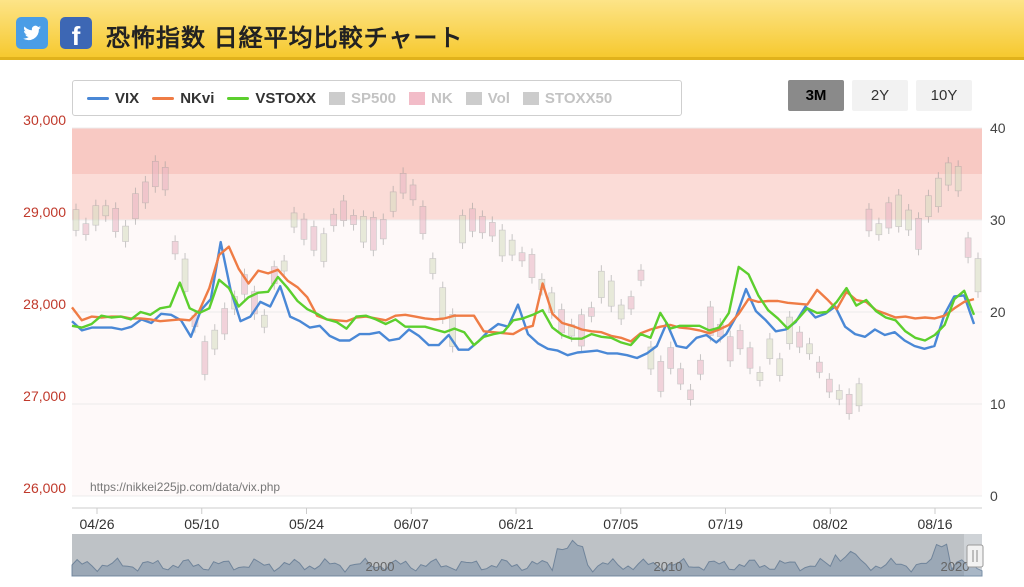 The height and width of the screenshot is (587, 1024). I want to click on legend-item-nkvi: NKvi, so click(183, 98).